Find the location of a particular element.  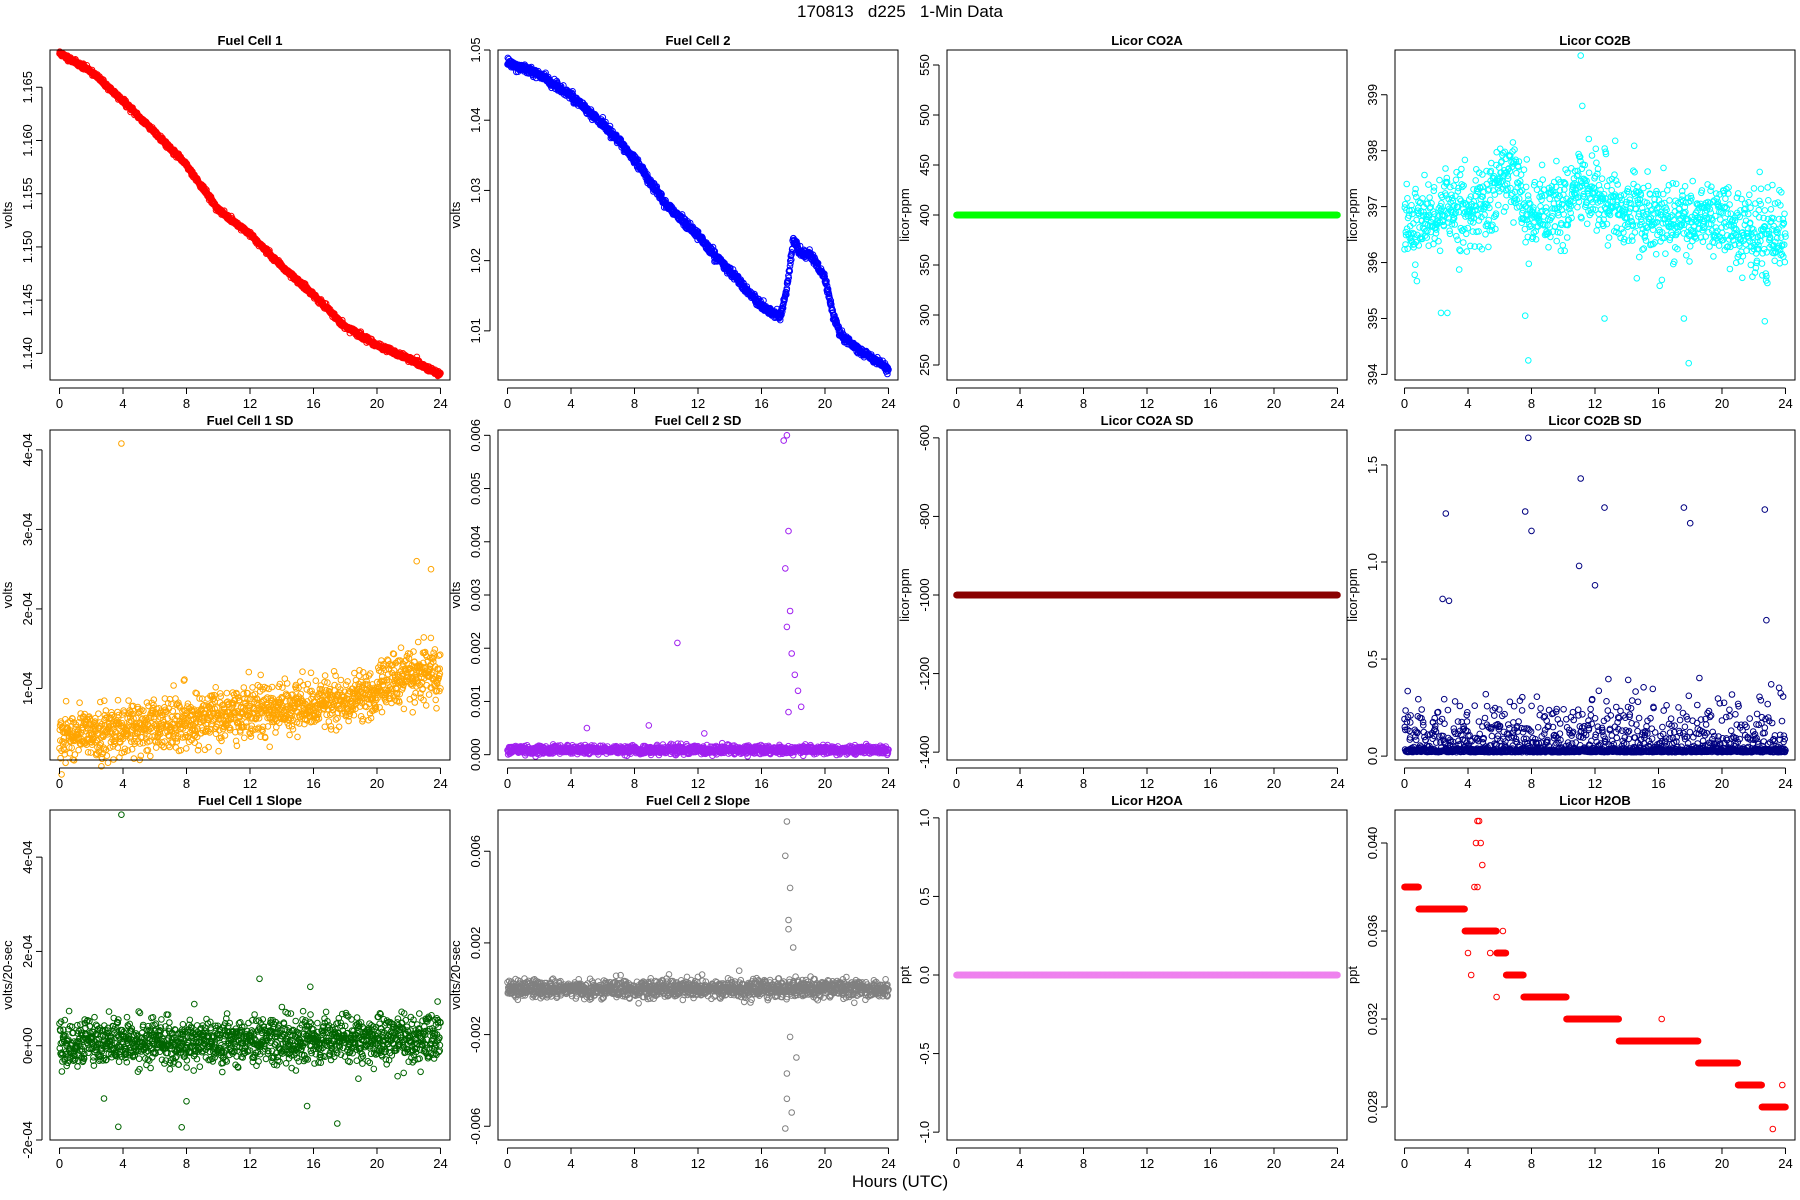

y-tick-label: 450 is located at coordinates (924, 165).